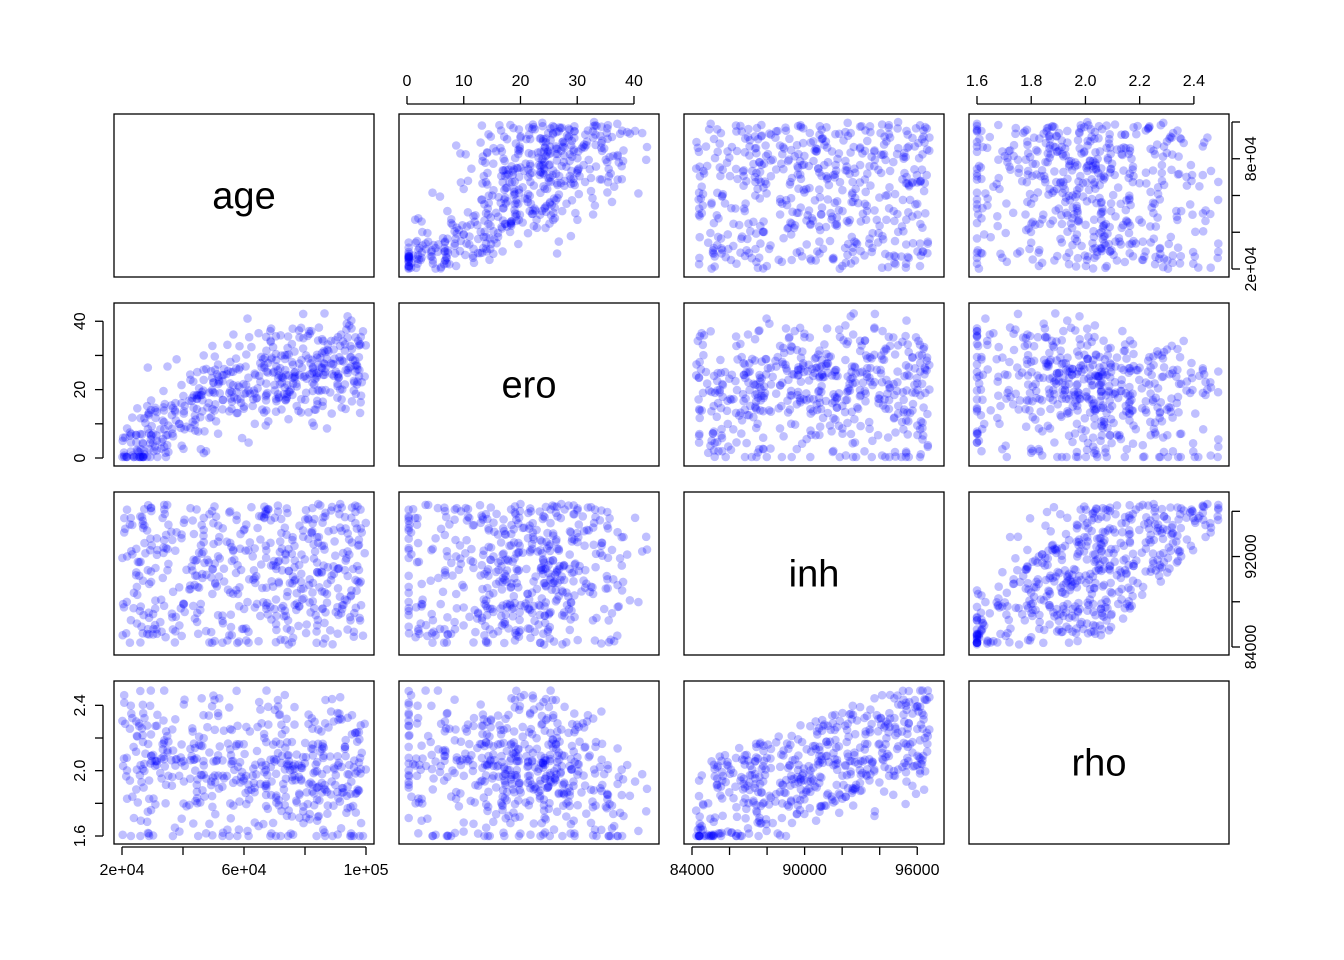 The image size is (1344, 960). I want to click on panel-age-vs-age: age, so click(244, 195).